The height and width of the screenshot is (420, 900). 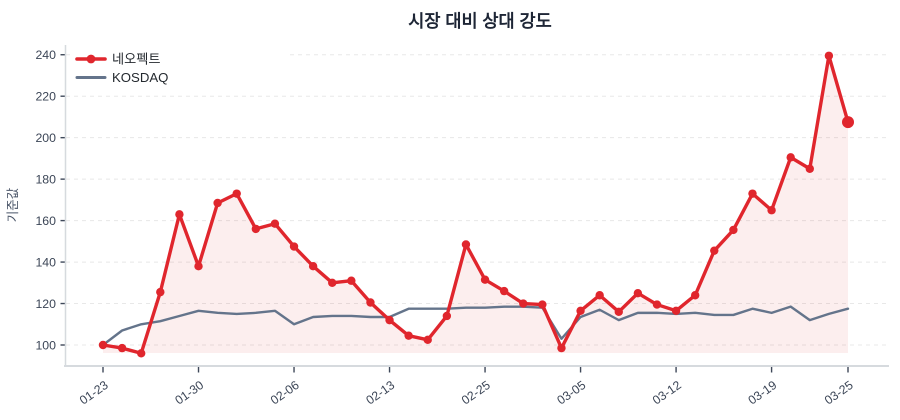 I want to click on x-tick-label: 03-12, so click(x=667, y=393).